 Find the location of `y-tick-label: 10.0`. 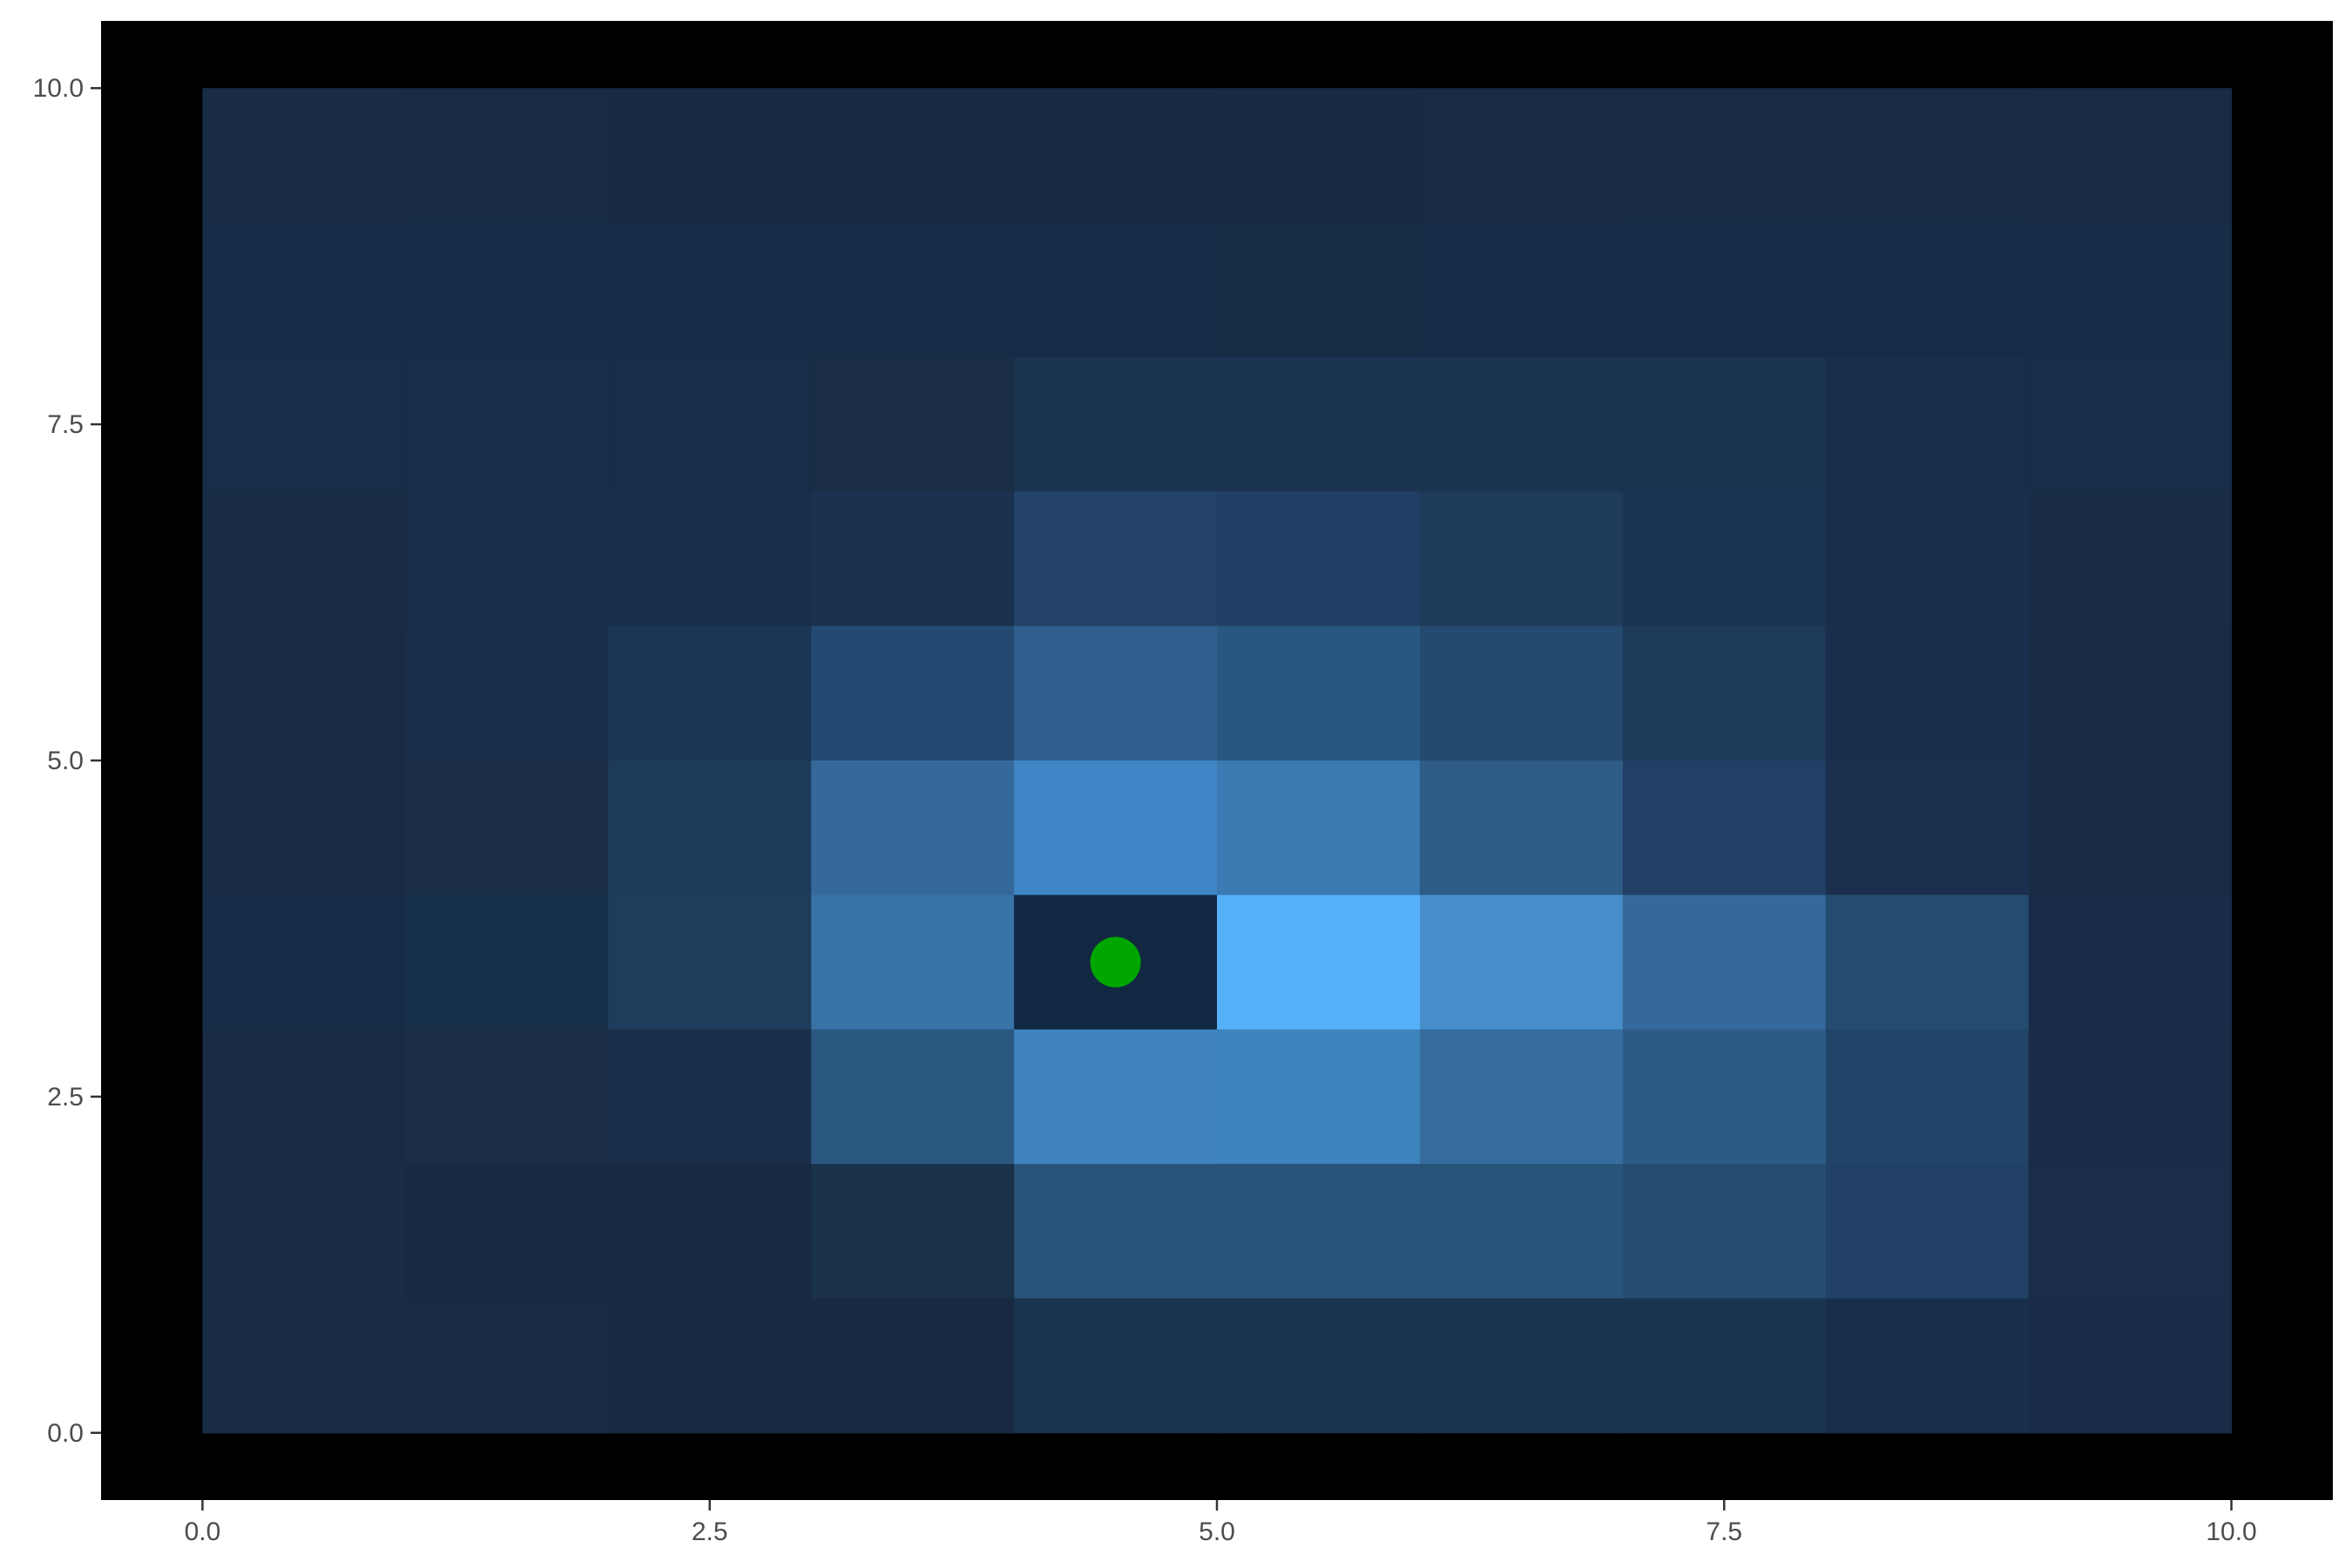

y-tick-label: 10.0 is located at coordinates (58, 88).